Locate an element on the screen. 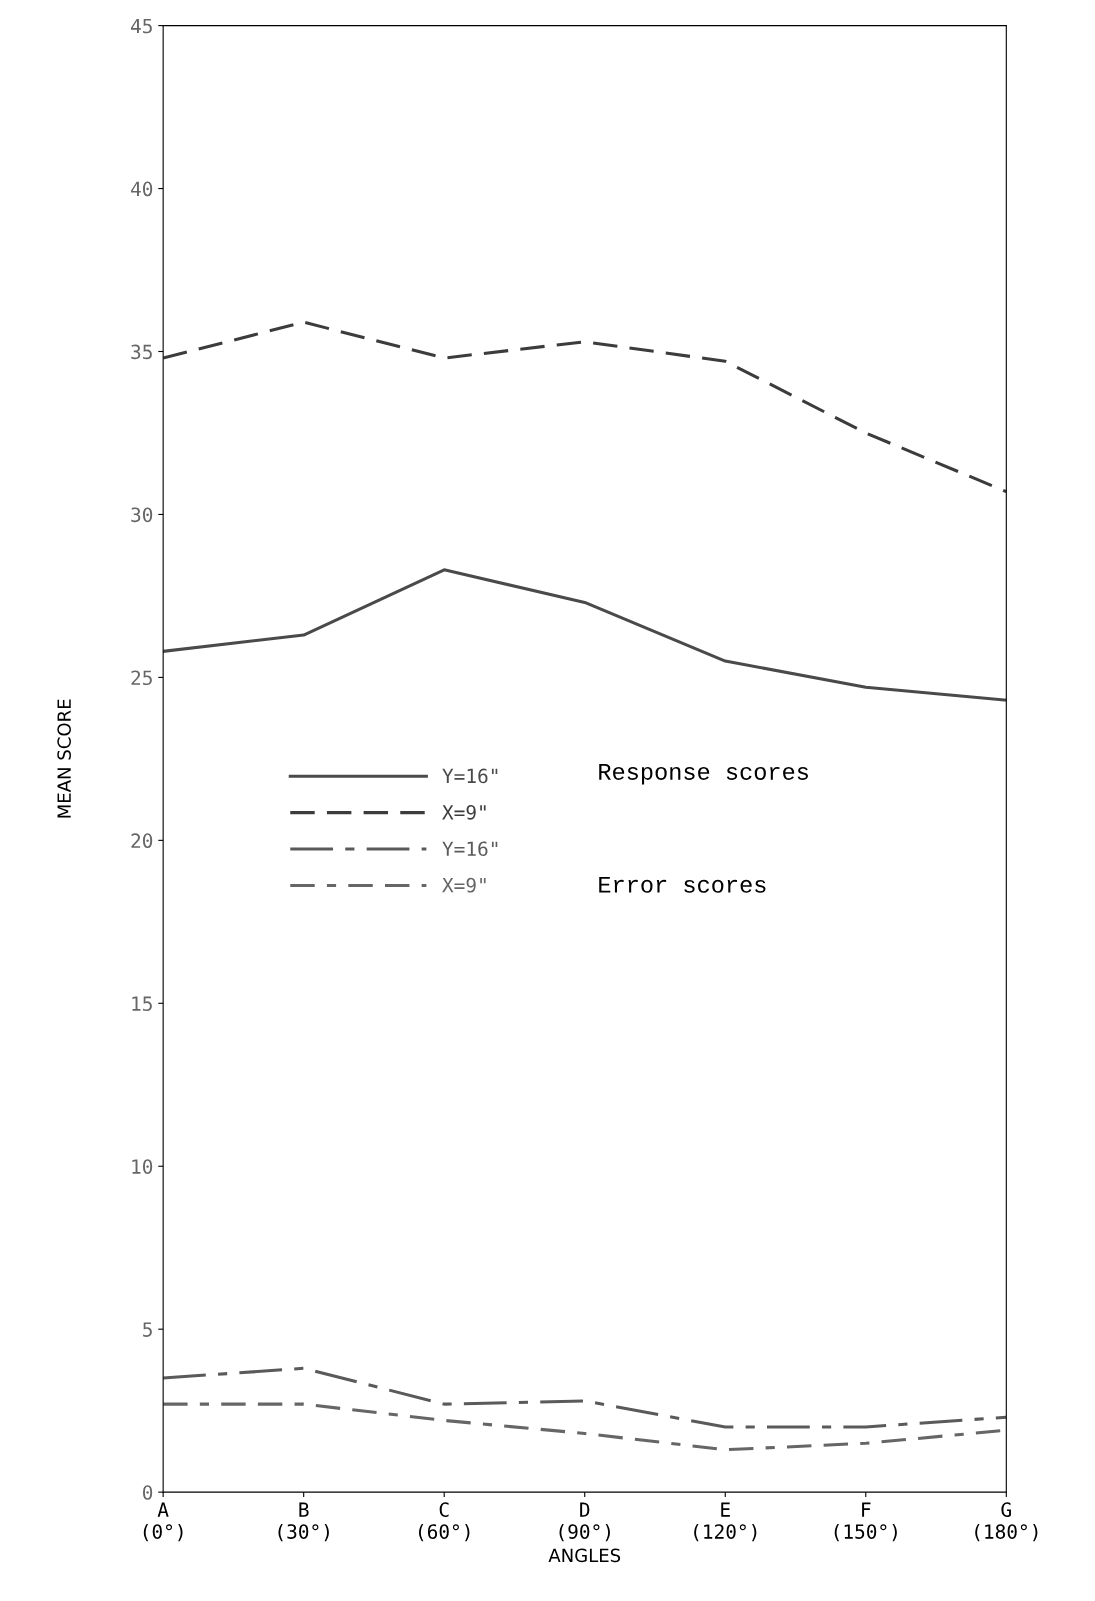 Image resolution: width=1095 pixels, height=1601 pixels. x-tick-label: F (150°) is located at coordinates (865, 1522).